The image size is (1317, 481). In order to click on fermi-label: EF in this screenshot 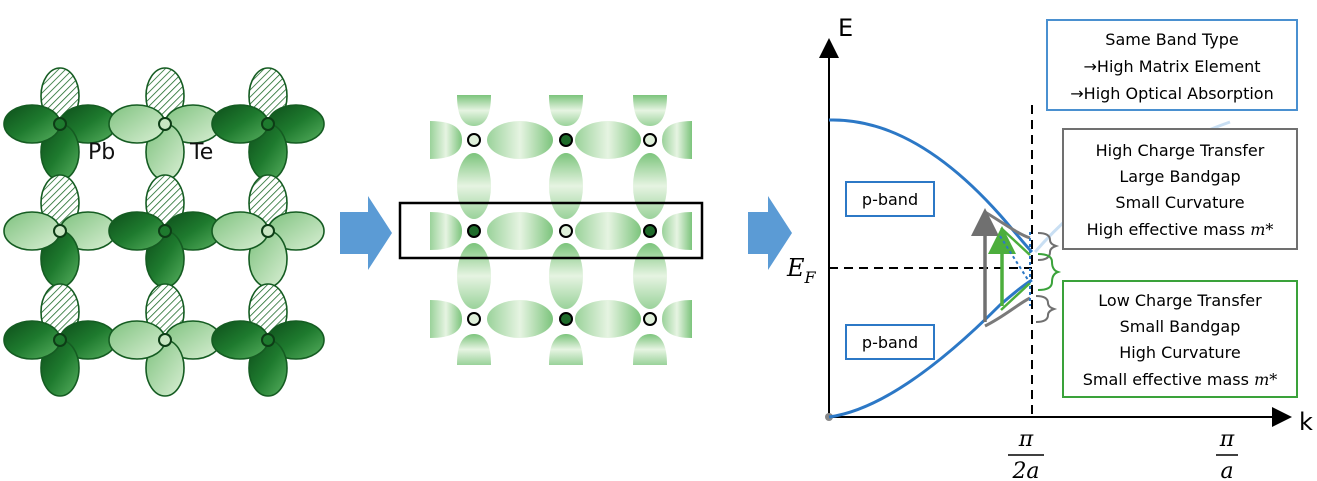, I will do `click(801, 270)`.